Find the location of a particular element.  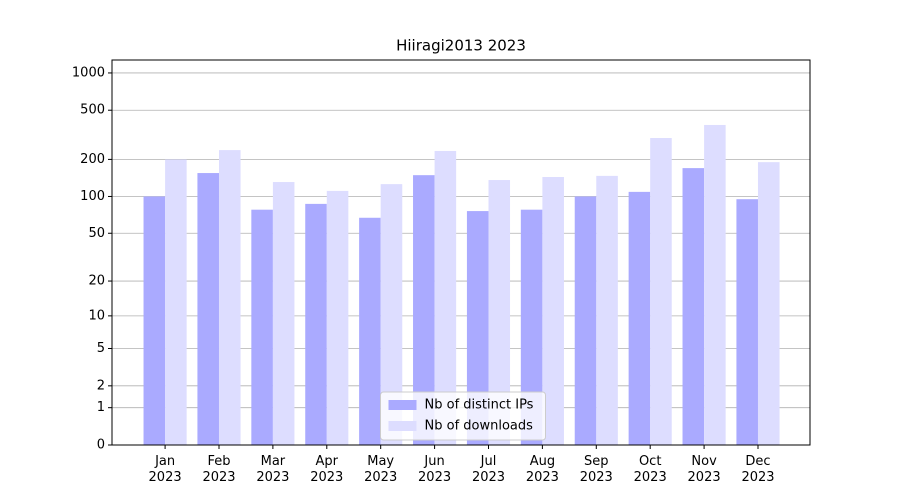

x-tick-label: May 2023 is located at coordinates (380, 469).